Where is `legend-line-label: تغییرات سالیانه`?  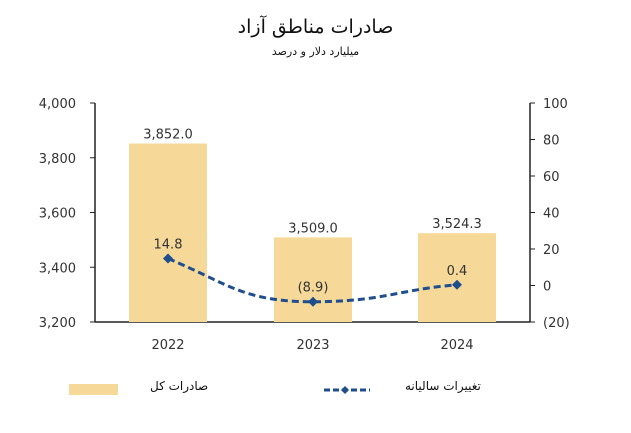 legend-line-label: تغییرات سالیانه is located at coordinates (443, 386).